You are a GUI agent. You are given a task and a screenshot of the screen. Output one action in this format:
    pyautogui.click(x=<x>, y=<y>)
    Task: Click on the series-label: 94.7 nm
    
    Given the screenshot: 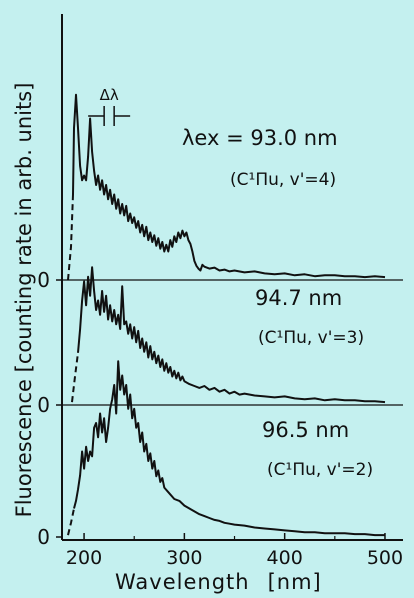 What is the action you would take?
    pyautogui.click(x=298, y=298)
    